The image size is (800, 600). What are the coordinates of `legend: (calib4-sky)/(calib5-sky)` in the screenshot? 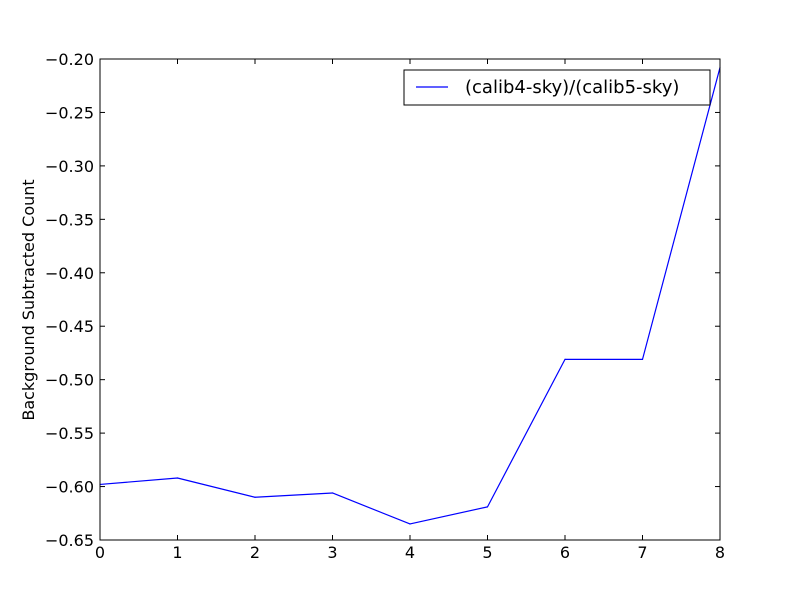 It's located at (557, 87).